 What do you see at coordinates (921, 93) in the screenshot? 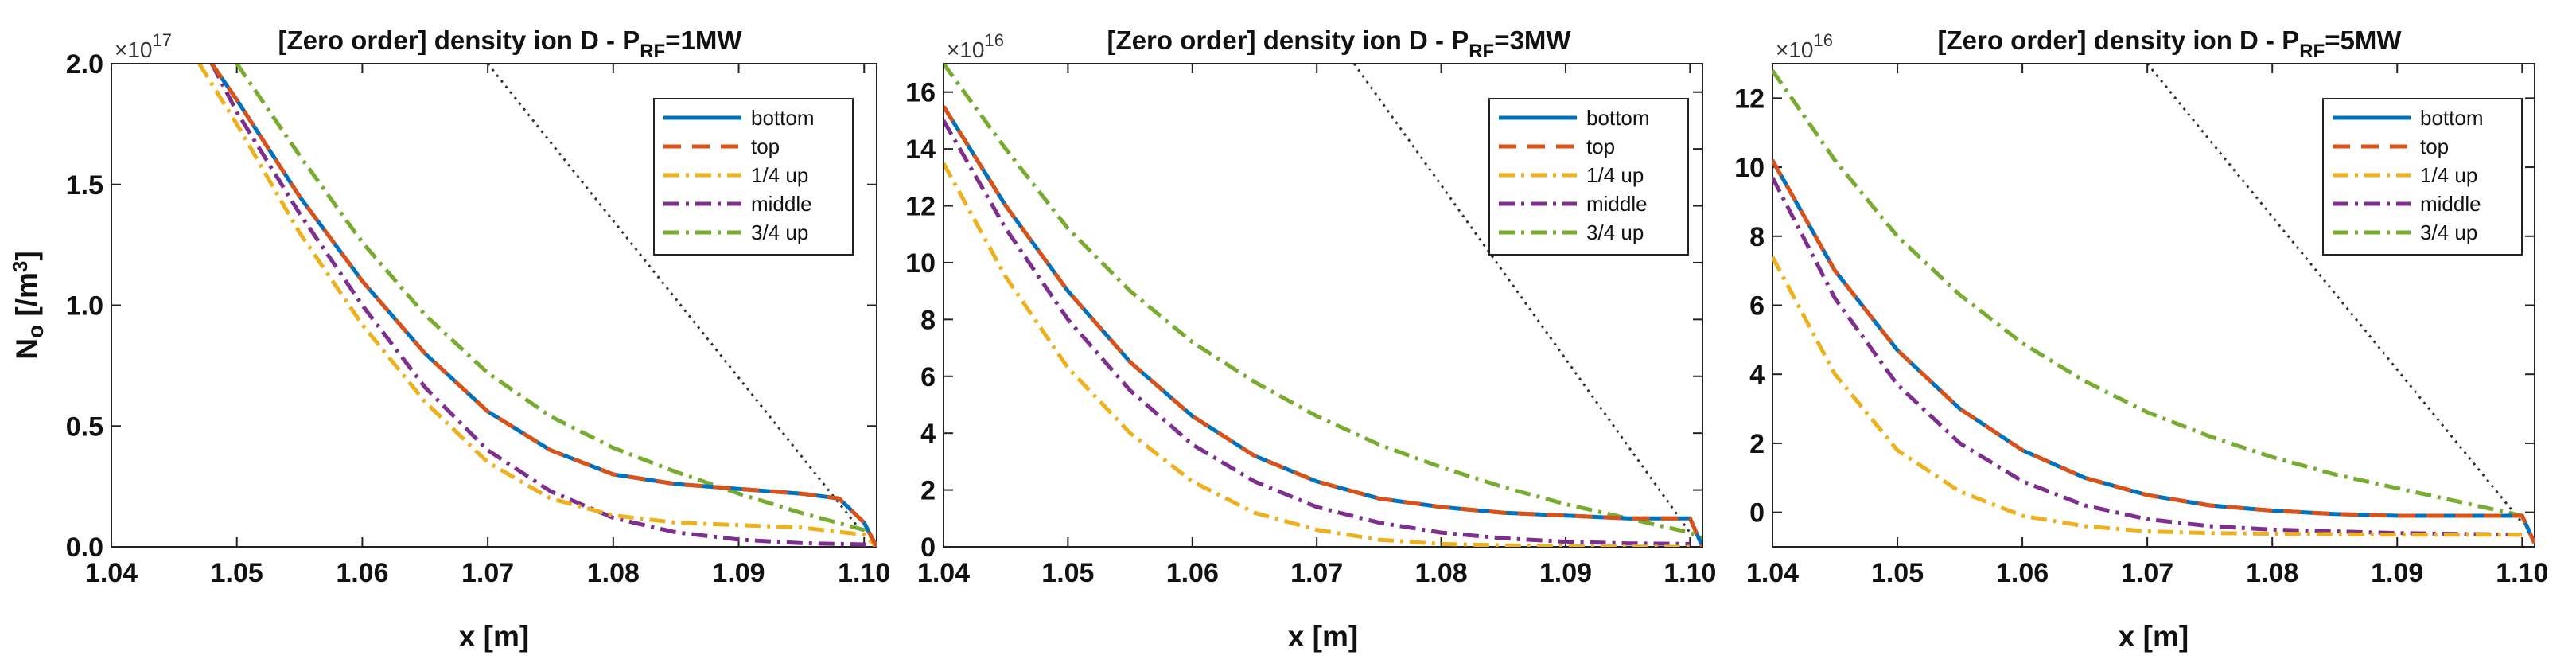
I see `y-tick-label: 16` at bounding box center [921, 93].